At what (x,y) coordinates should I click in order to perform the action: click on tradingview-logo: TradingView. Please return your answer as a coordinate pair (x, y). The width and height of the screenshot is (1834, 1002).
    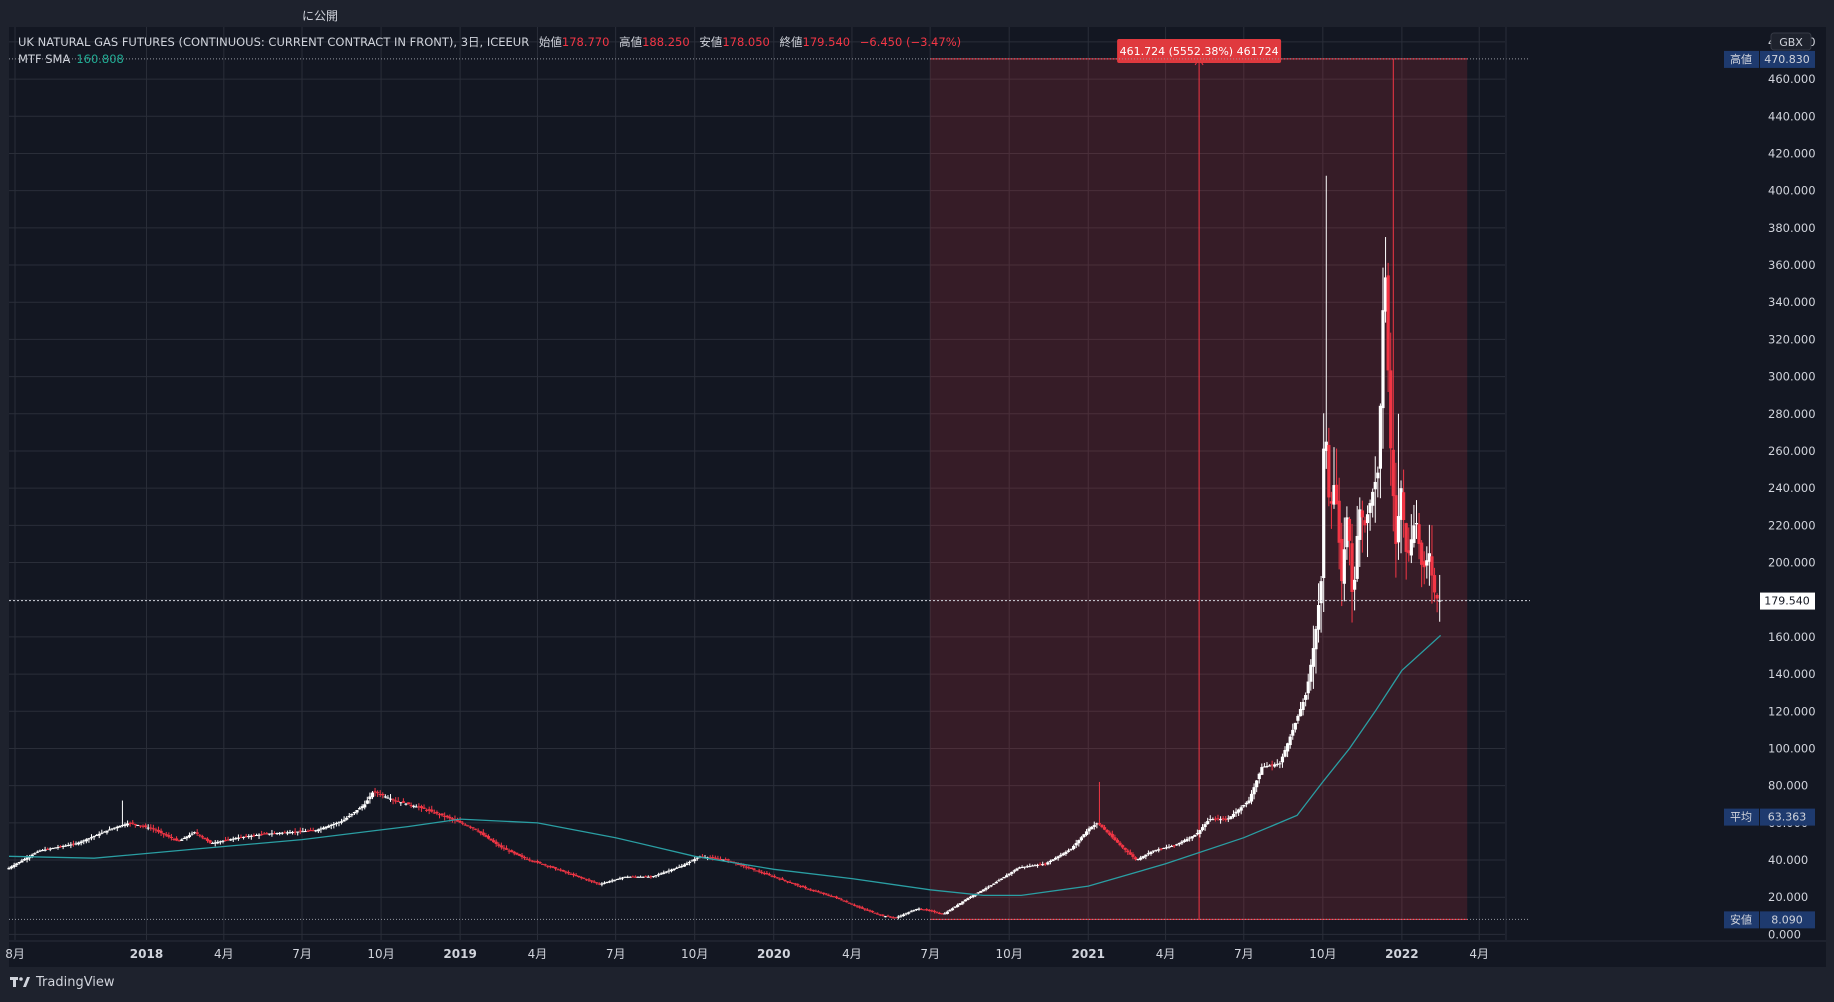
    Looking at the image, I should click on (62, 982).